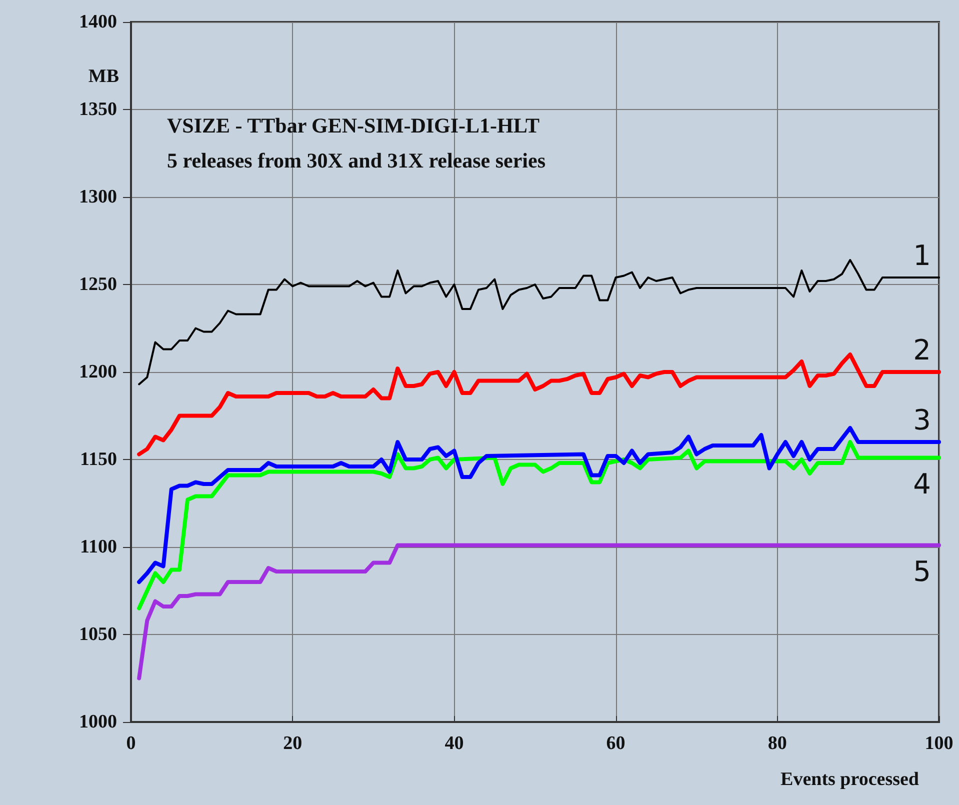 The width and height of the screenshot is (959, 805). I want to click on text: 5 releases from 30X and 31X release series, so click(356, 160).